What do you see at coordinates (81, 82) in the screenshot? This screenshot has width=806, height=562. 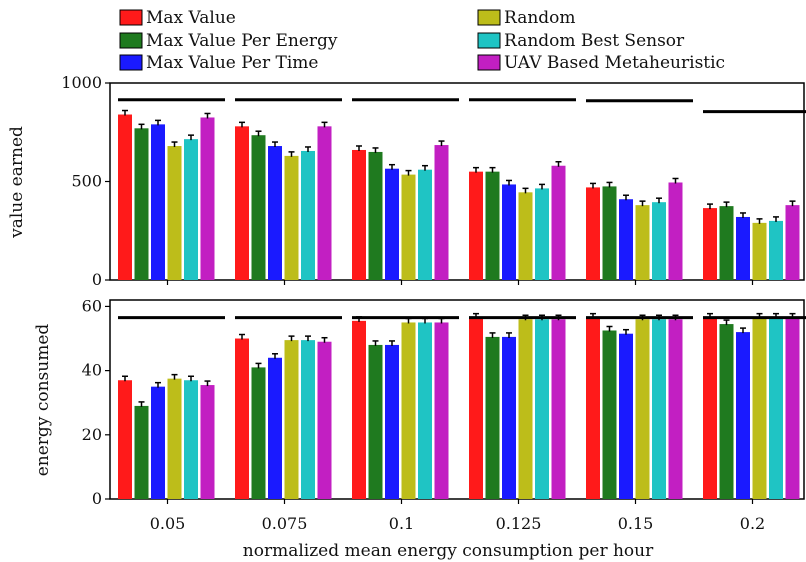 I see `y-tick-label: 1000` at bounding box center [81, 82].